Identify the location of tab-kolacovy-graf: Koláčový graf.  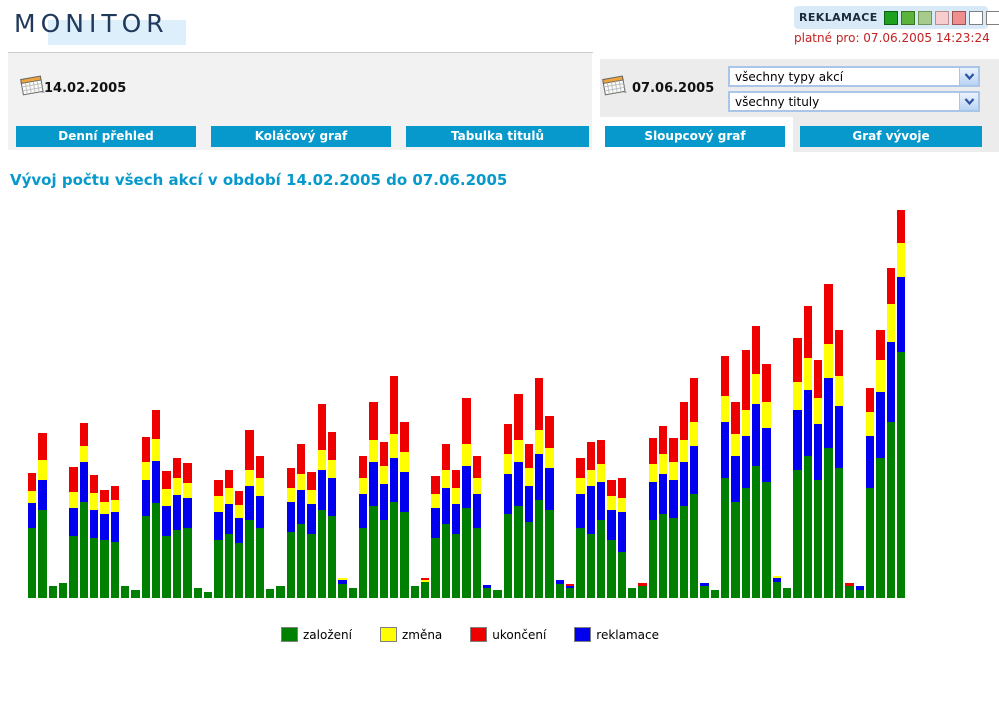
(301, 136).